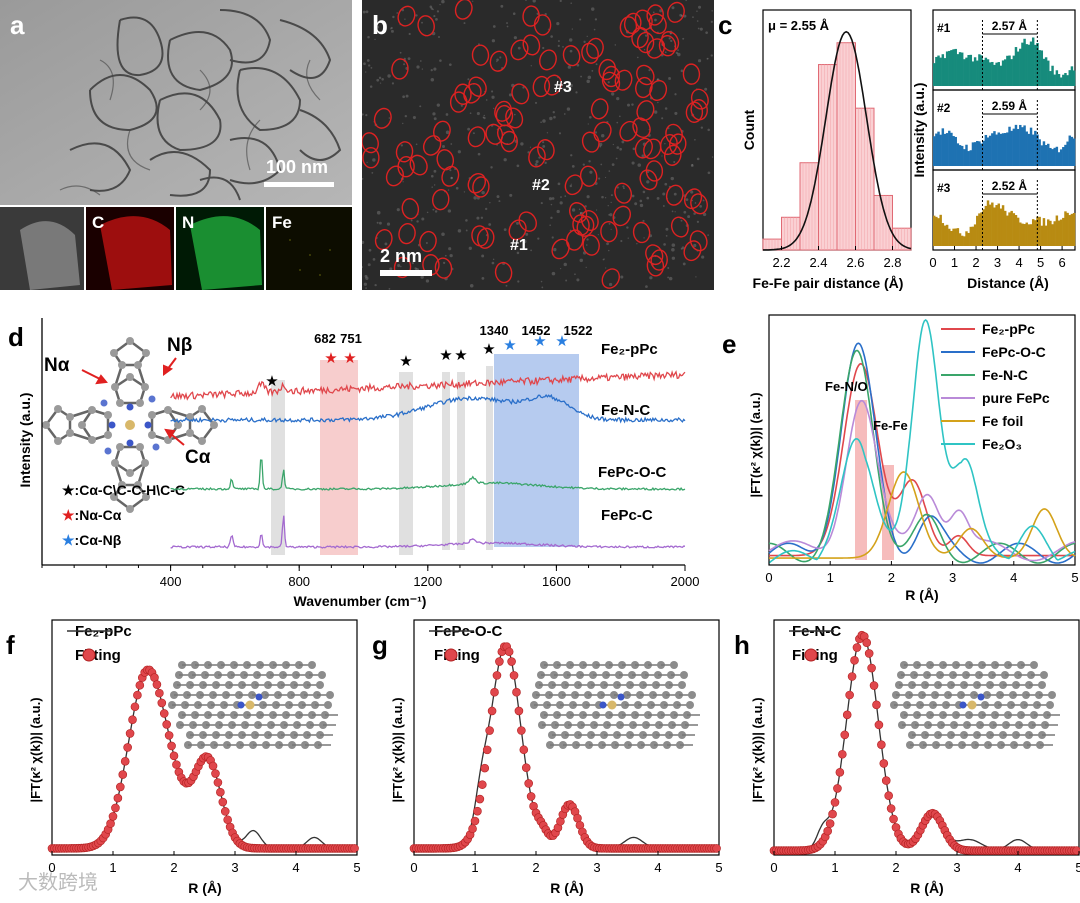  I want to click on trace-id: #2, so click(944, 108).